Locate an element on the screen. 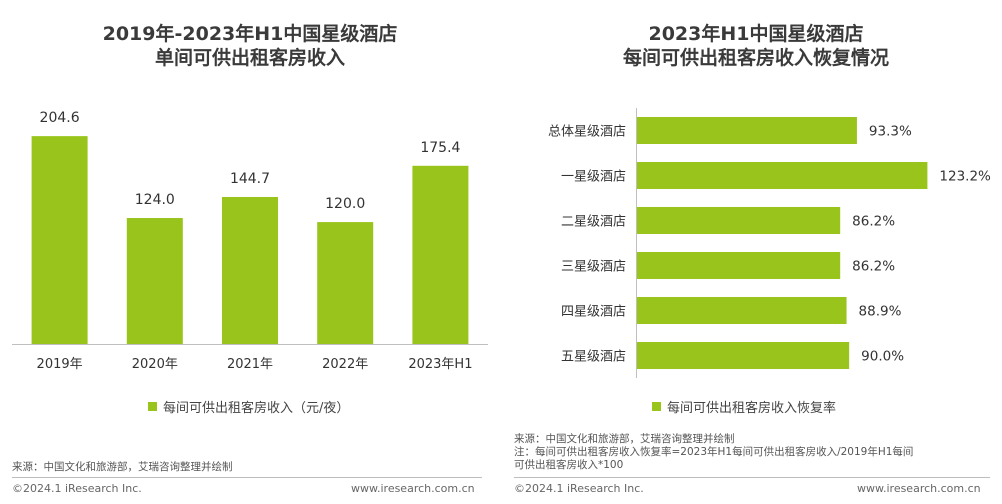  right-category-label: 总体星级酒店 is located at coordinates (587, 132).